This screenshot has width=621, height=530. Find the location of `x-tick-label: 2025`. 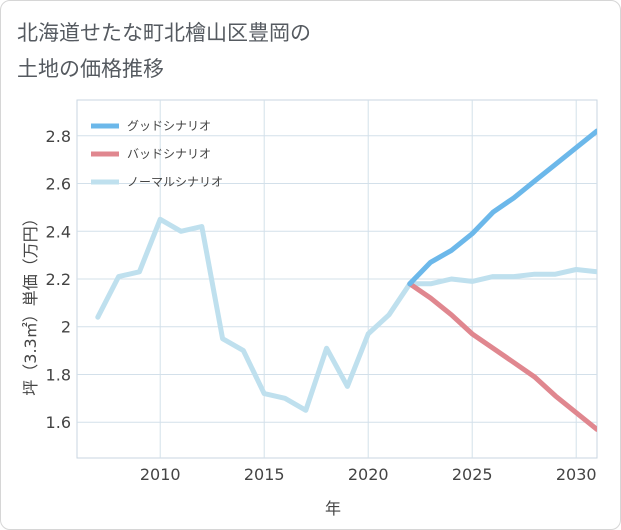

x-tick-label: 2025 is located at coordinates (472, 474).